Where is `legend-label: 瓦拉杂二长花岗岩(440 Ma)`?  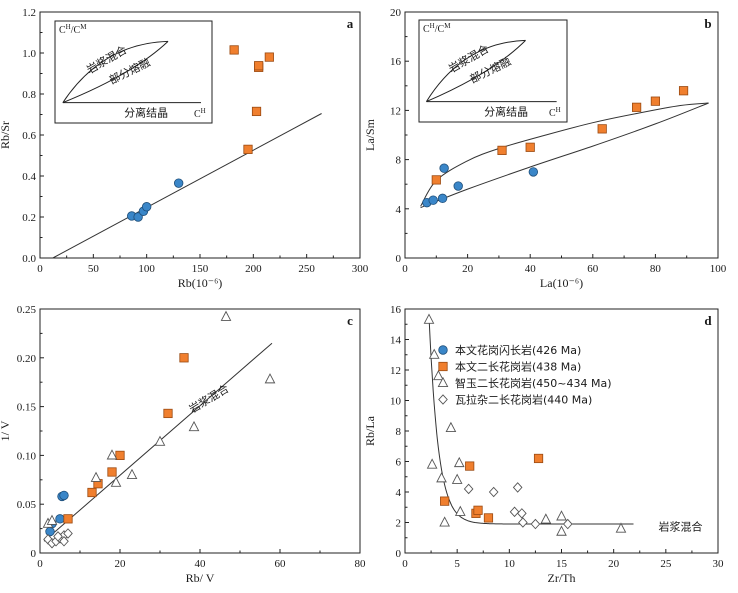
legend-label: 瓦拉杂二长花岗岩(440 Ma) is located at coordinates (523, 400).